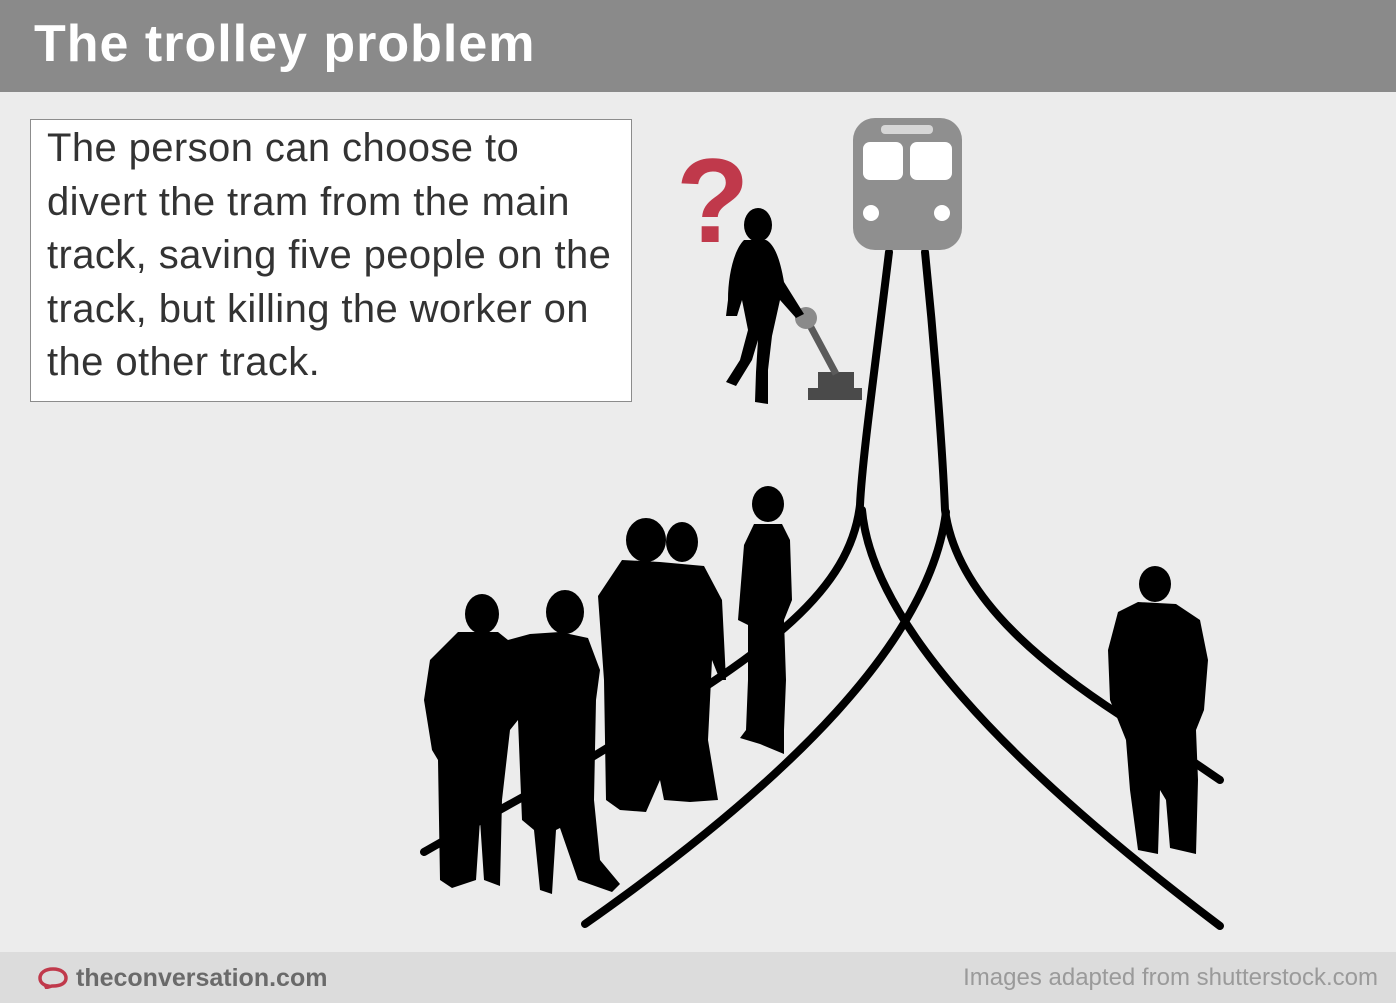  Describe the element at coordinates (202, 977) in the screenshot. I see `brand-link: theconversation.com` at that location.